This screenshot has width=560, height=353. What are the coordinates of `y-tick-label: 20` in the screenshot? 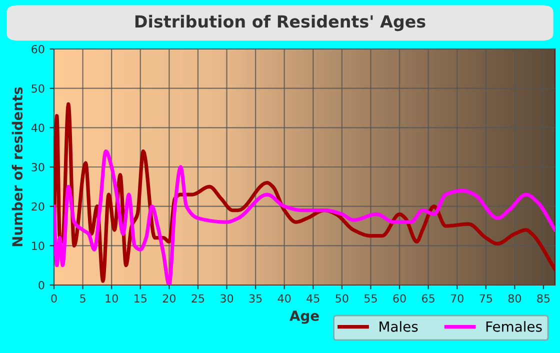 It's located at (38, 206).